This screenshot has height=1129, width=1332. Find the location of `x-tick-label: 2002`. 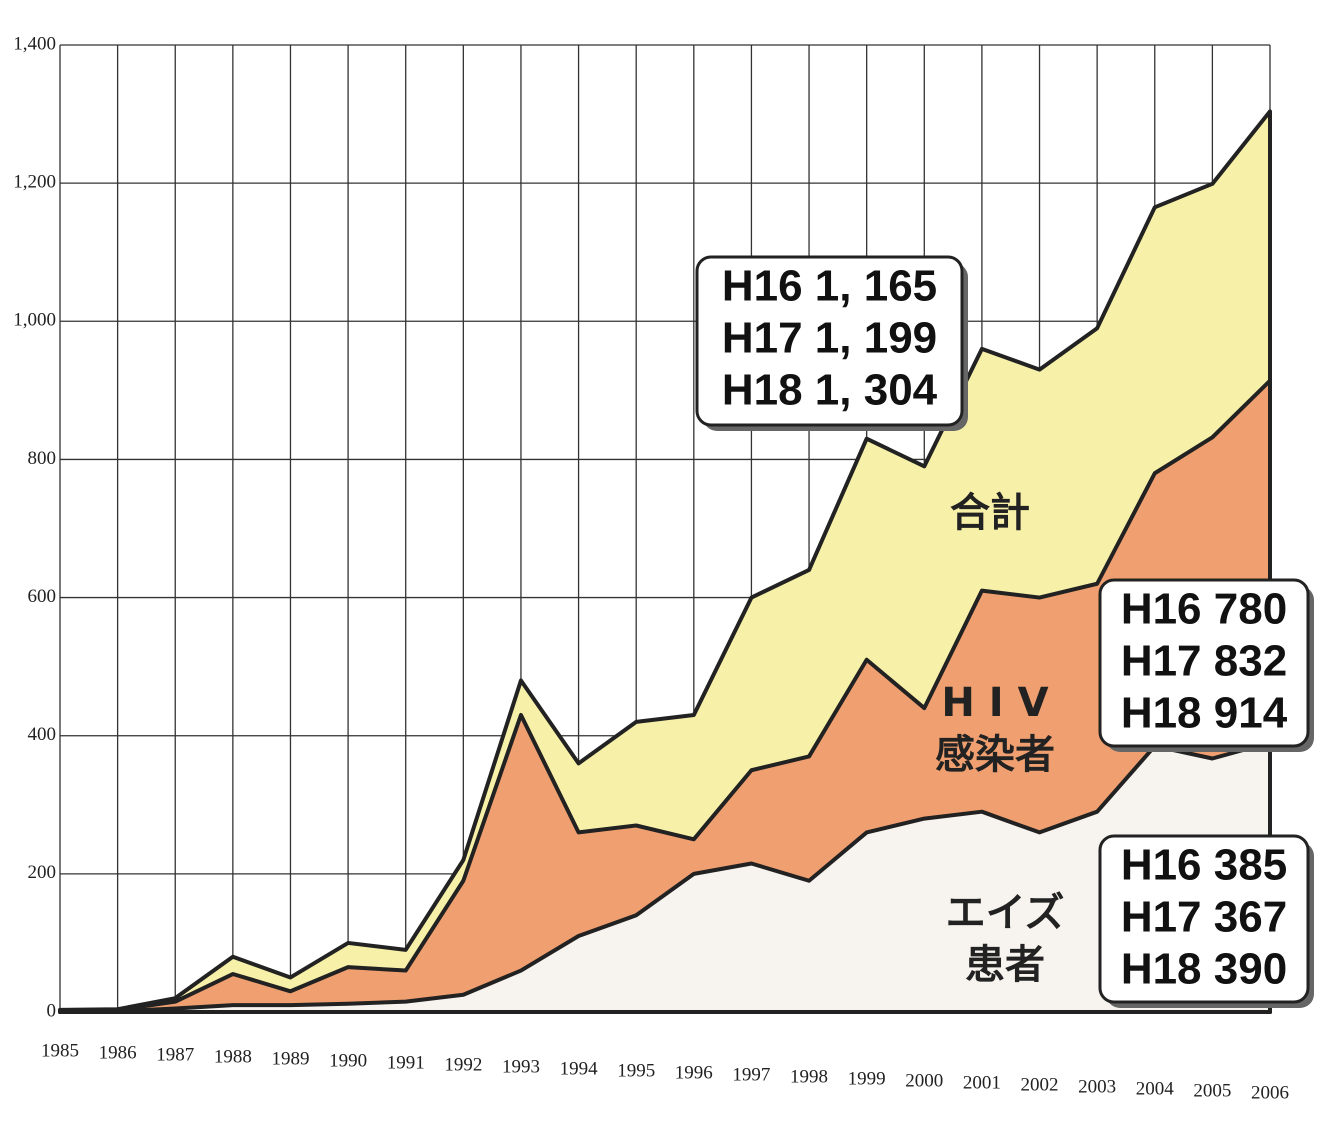

x-tick-label: 2002 is located at coordinates (1040, 1084).